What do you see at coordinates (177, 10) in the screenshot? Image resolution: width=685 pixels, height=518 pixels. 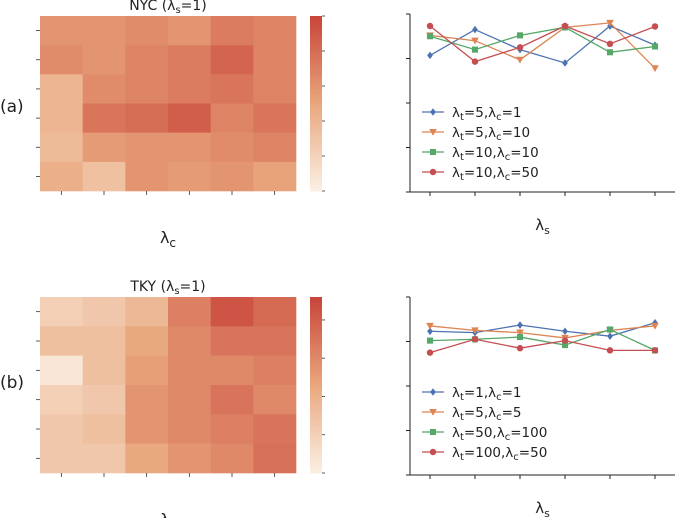 I see `title-subscript: s` at bounding box center [177, 10].